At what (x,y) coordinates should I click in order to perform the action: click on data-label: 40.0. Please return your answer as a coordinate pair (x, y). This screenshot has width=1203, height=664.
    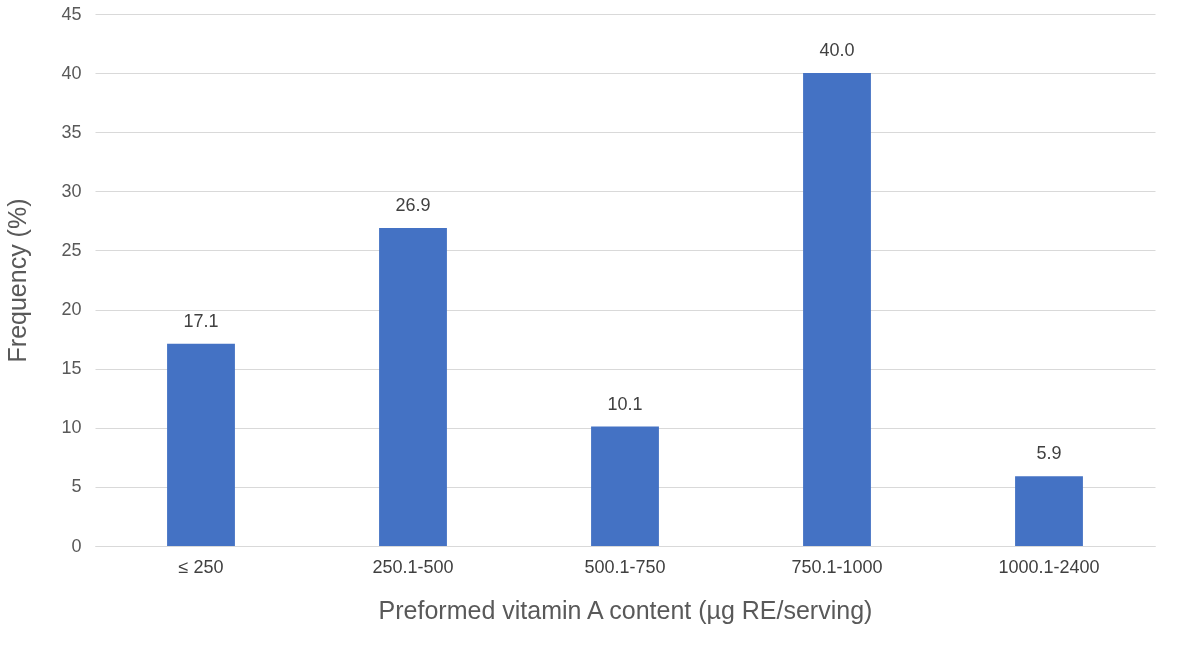
    Looking at the image, I should click on (837, 50).